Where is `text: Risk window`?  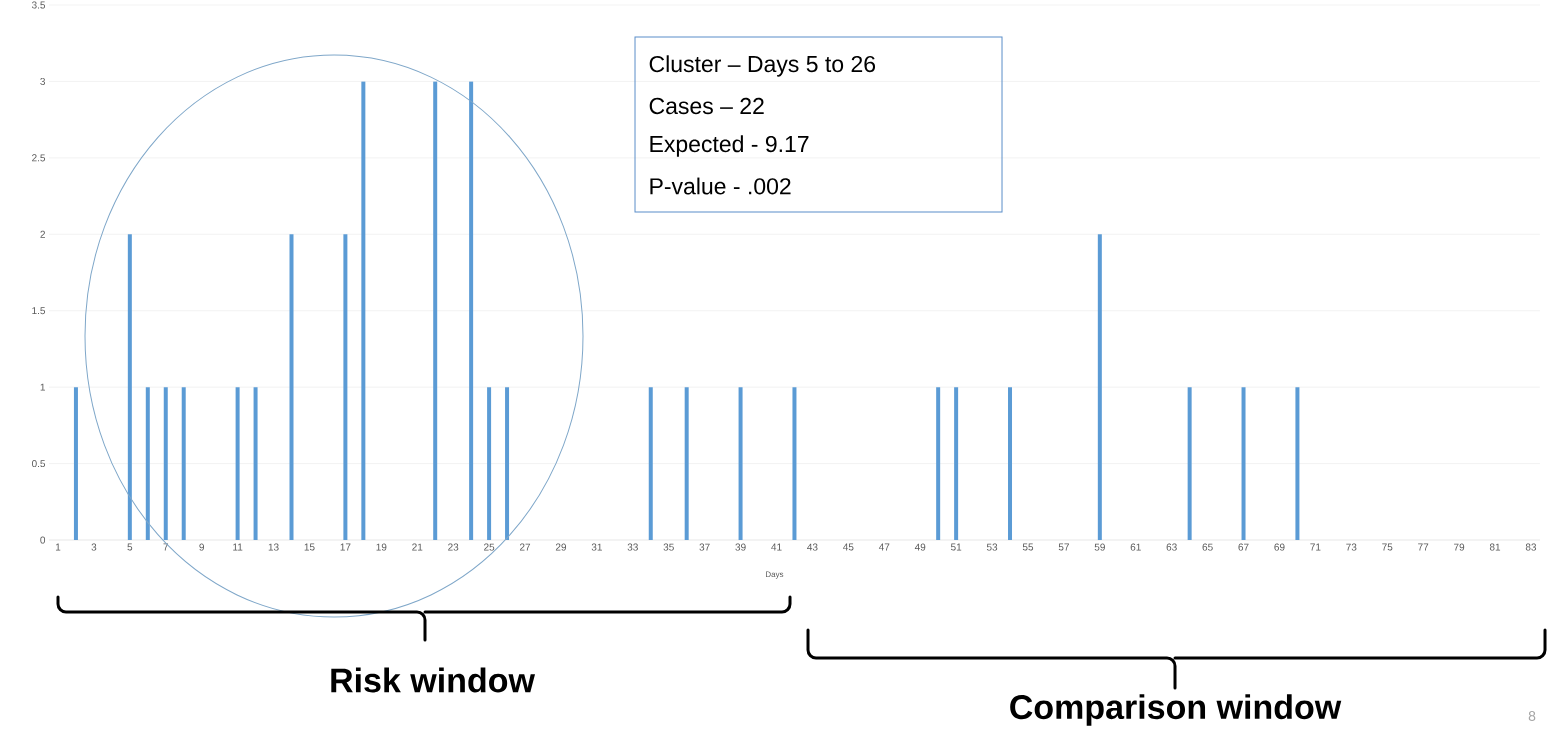 text: Risk window is located at coordinates (433, 680).